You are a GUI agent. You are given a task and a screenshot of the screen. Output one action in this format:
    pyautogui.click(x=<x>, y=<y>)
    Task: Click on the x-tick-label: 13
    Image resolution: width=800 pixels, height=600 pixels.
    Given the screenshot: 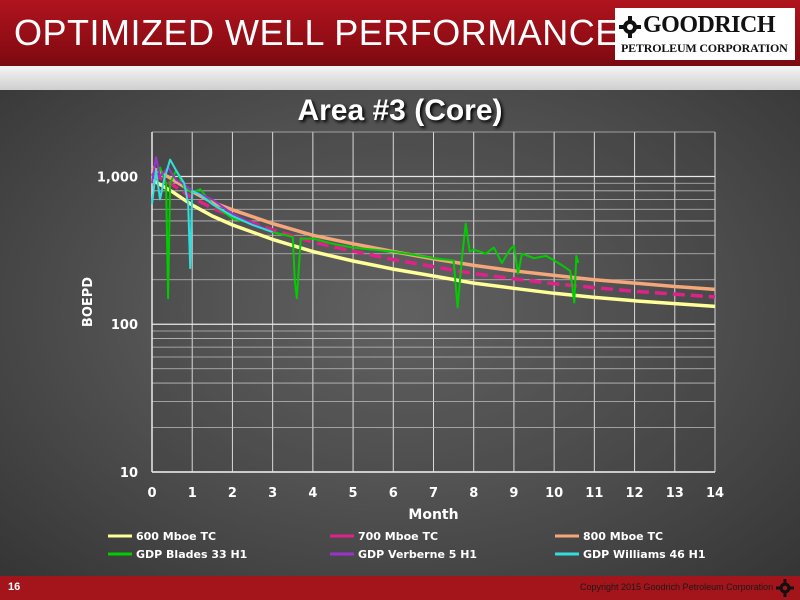 What is the action you would take?
    pyautogui.click(x=675, y=493)
    